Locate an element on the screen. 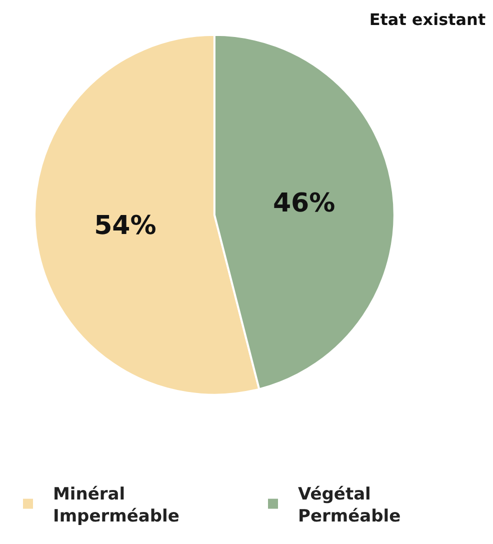 The height and width of the screenshot is (544, 493). data-label: 54% is located at coordinates (125, 226).